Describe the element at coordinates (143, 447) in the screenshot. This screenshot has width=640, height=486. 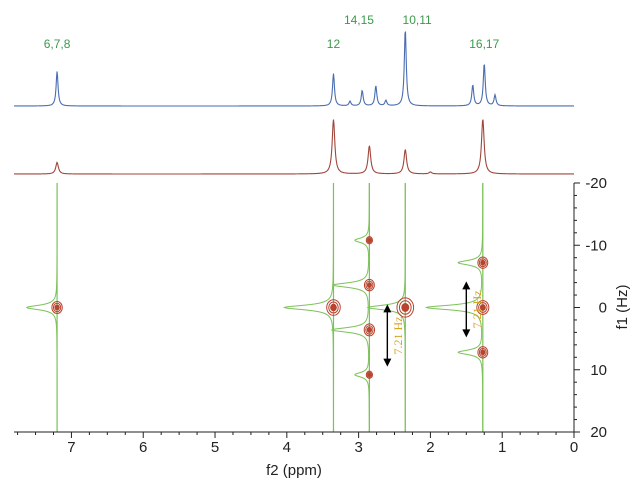
I see `x-tick-label-1: 6` at that location.